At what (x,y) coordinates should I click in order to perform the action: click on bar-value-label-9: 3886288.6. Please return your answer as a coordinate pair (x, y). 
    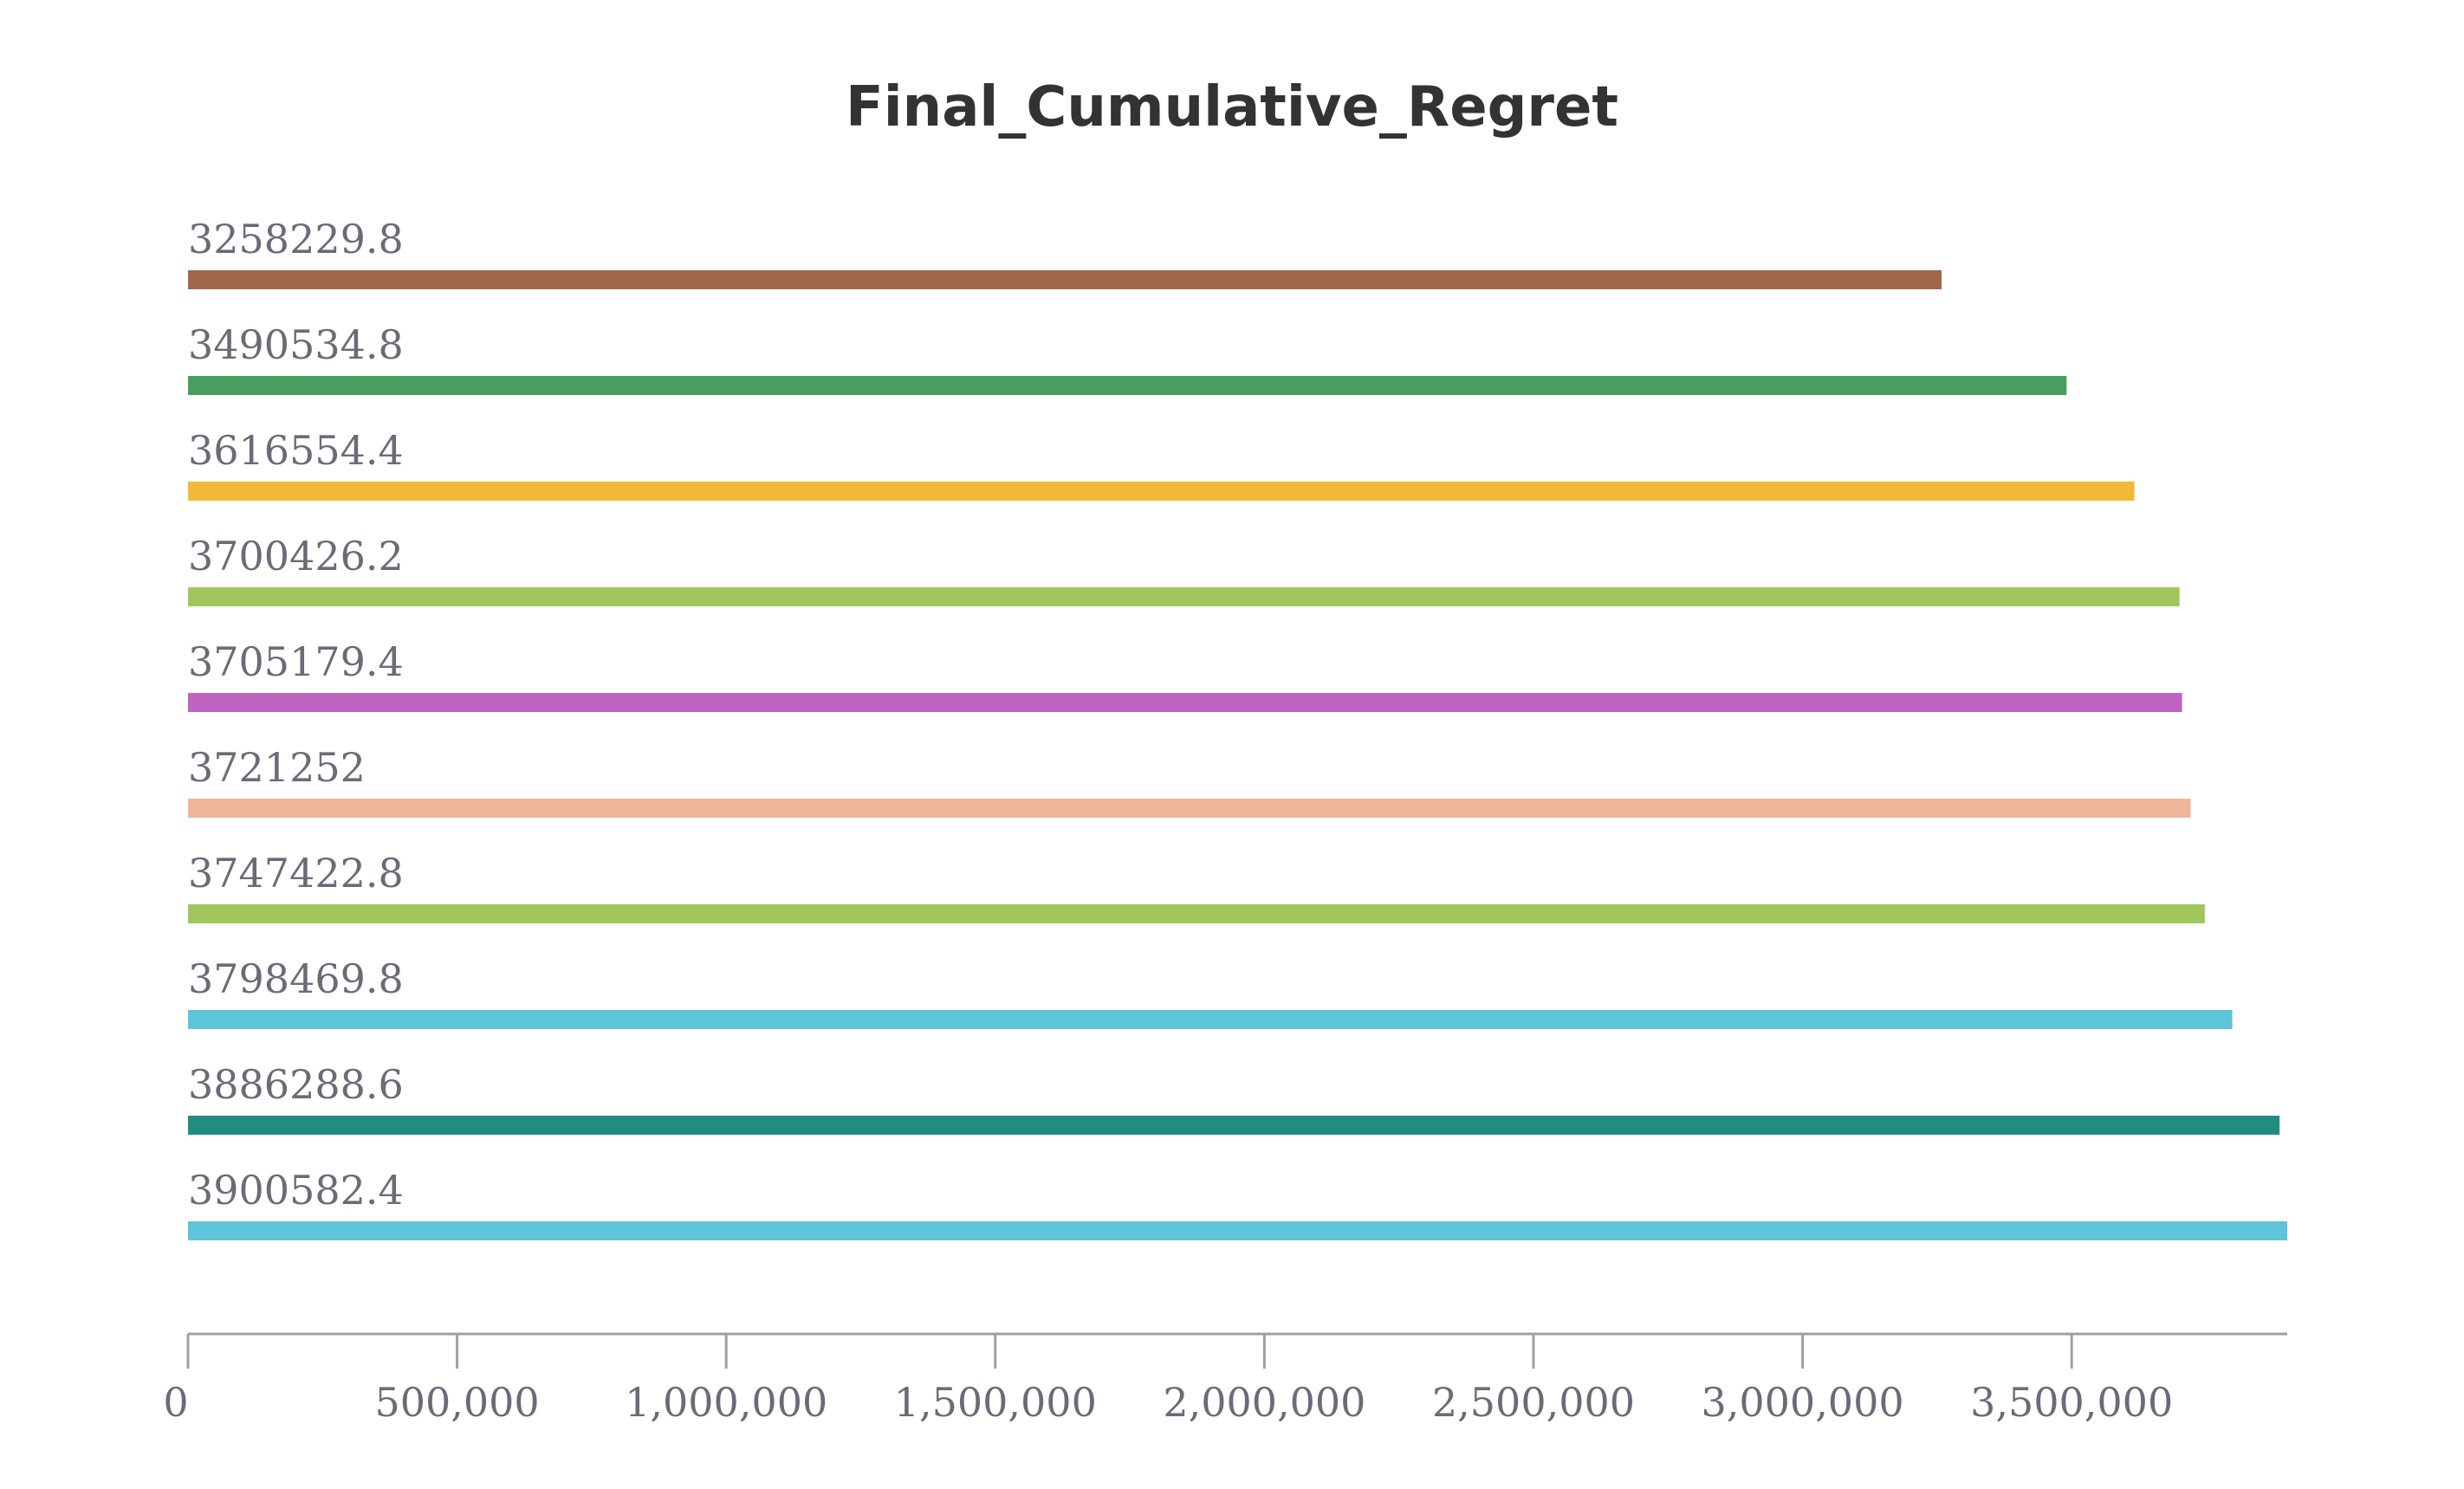
    Looking at the image, I should click on (296, 1084).